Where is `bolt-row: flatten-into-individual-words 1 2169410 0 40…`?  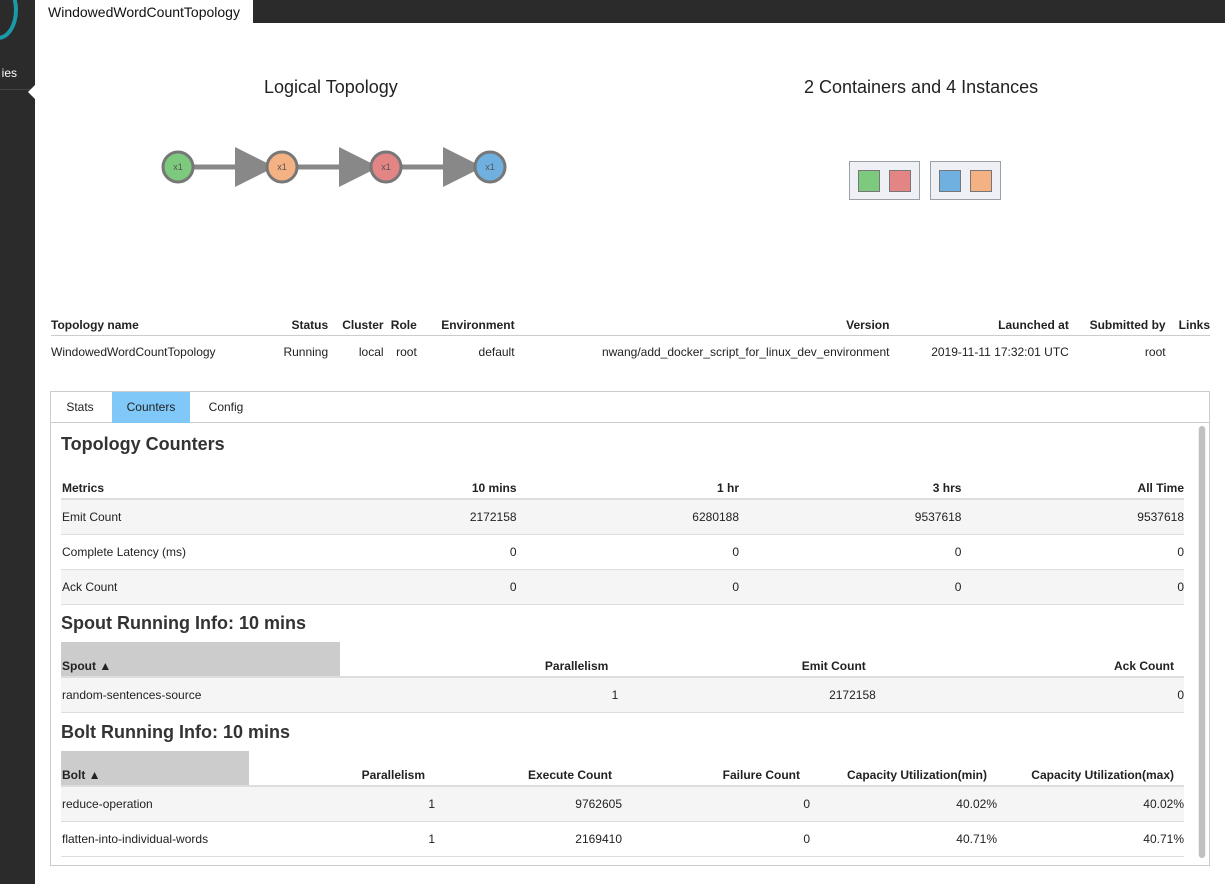 bolt-row: flatten-into-individual-words 1 2169410 0 40… is located at coordinates (622, 839).